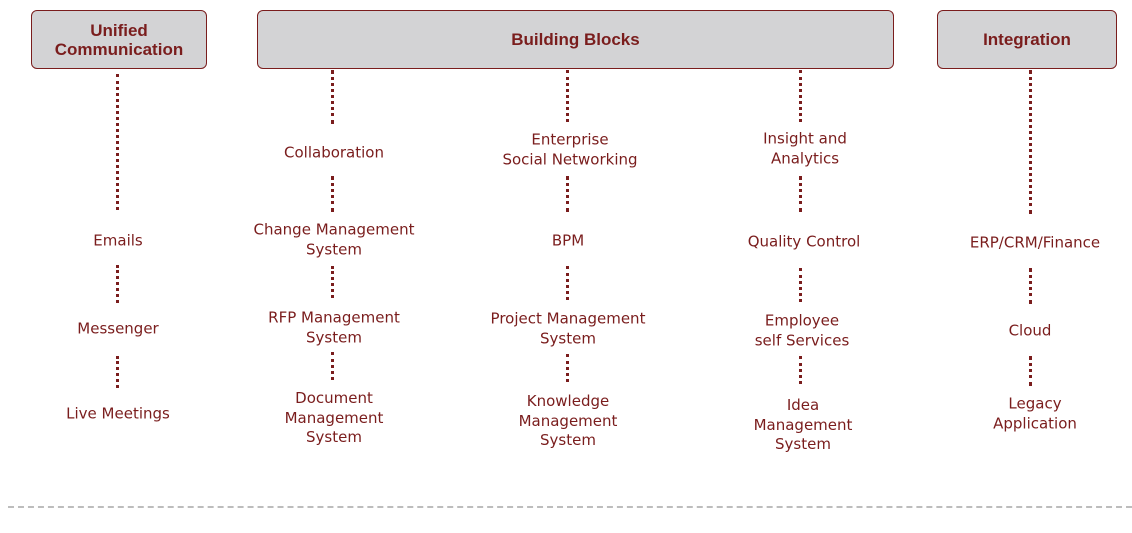 This screenshot has height=533, width=1132. Describe the element at coordinates (802, 330) in the screenshot. I see `item-employee-self-services: Employee self Services` at that location.